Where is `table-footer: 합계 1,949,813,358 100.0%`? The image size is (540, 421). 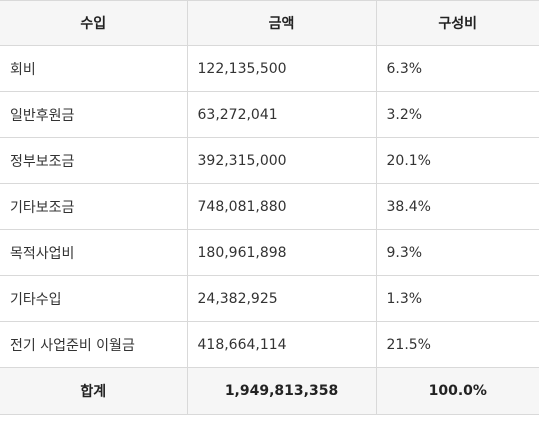 table-footer: 합계 1,949,813,358 100.0% is located at coordinates (269, 391).